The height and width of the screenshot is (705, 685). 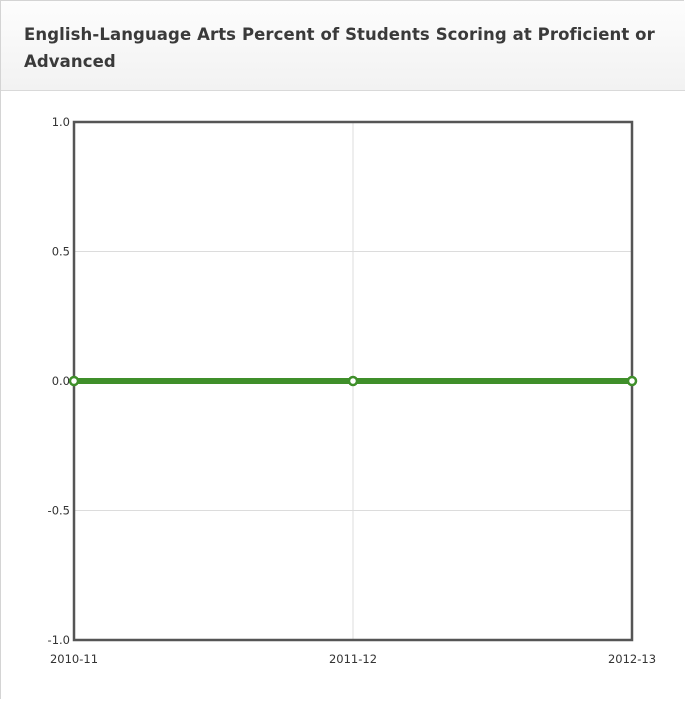 I want to click on y-tick-label: -1.0, so click(x=59, y=640).